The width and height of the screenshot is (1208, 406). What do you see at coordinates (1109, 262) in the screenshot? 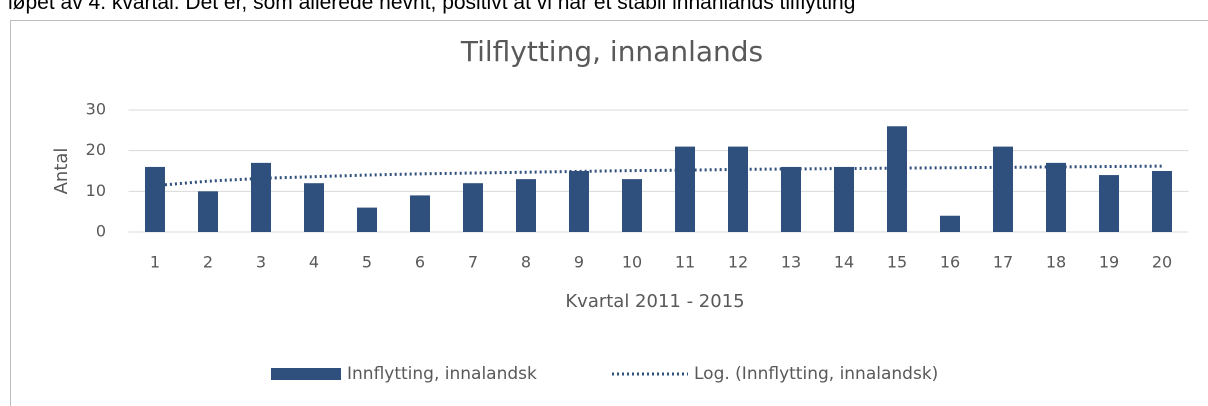
I see `x-tick-label: 19` at bounding box center [1109, 262].